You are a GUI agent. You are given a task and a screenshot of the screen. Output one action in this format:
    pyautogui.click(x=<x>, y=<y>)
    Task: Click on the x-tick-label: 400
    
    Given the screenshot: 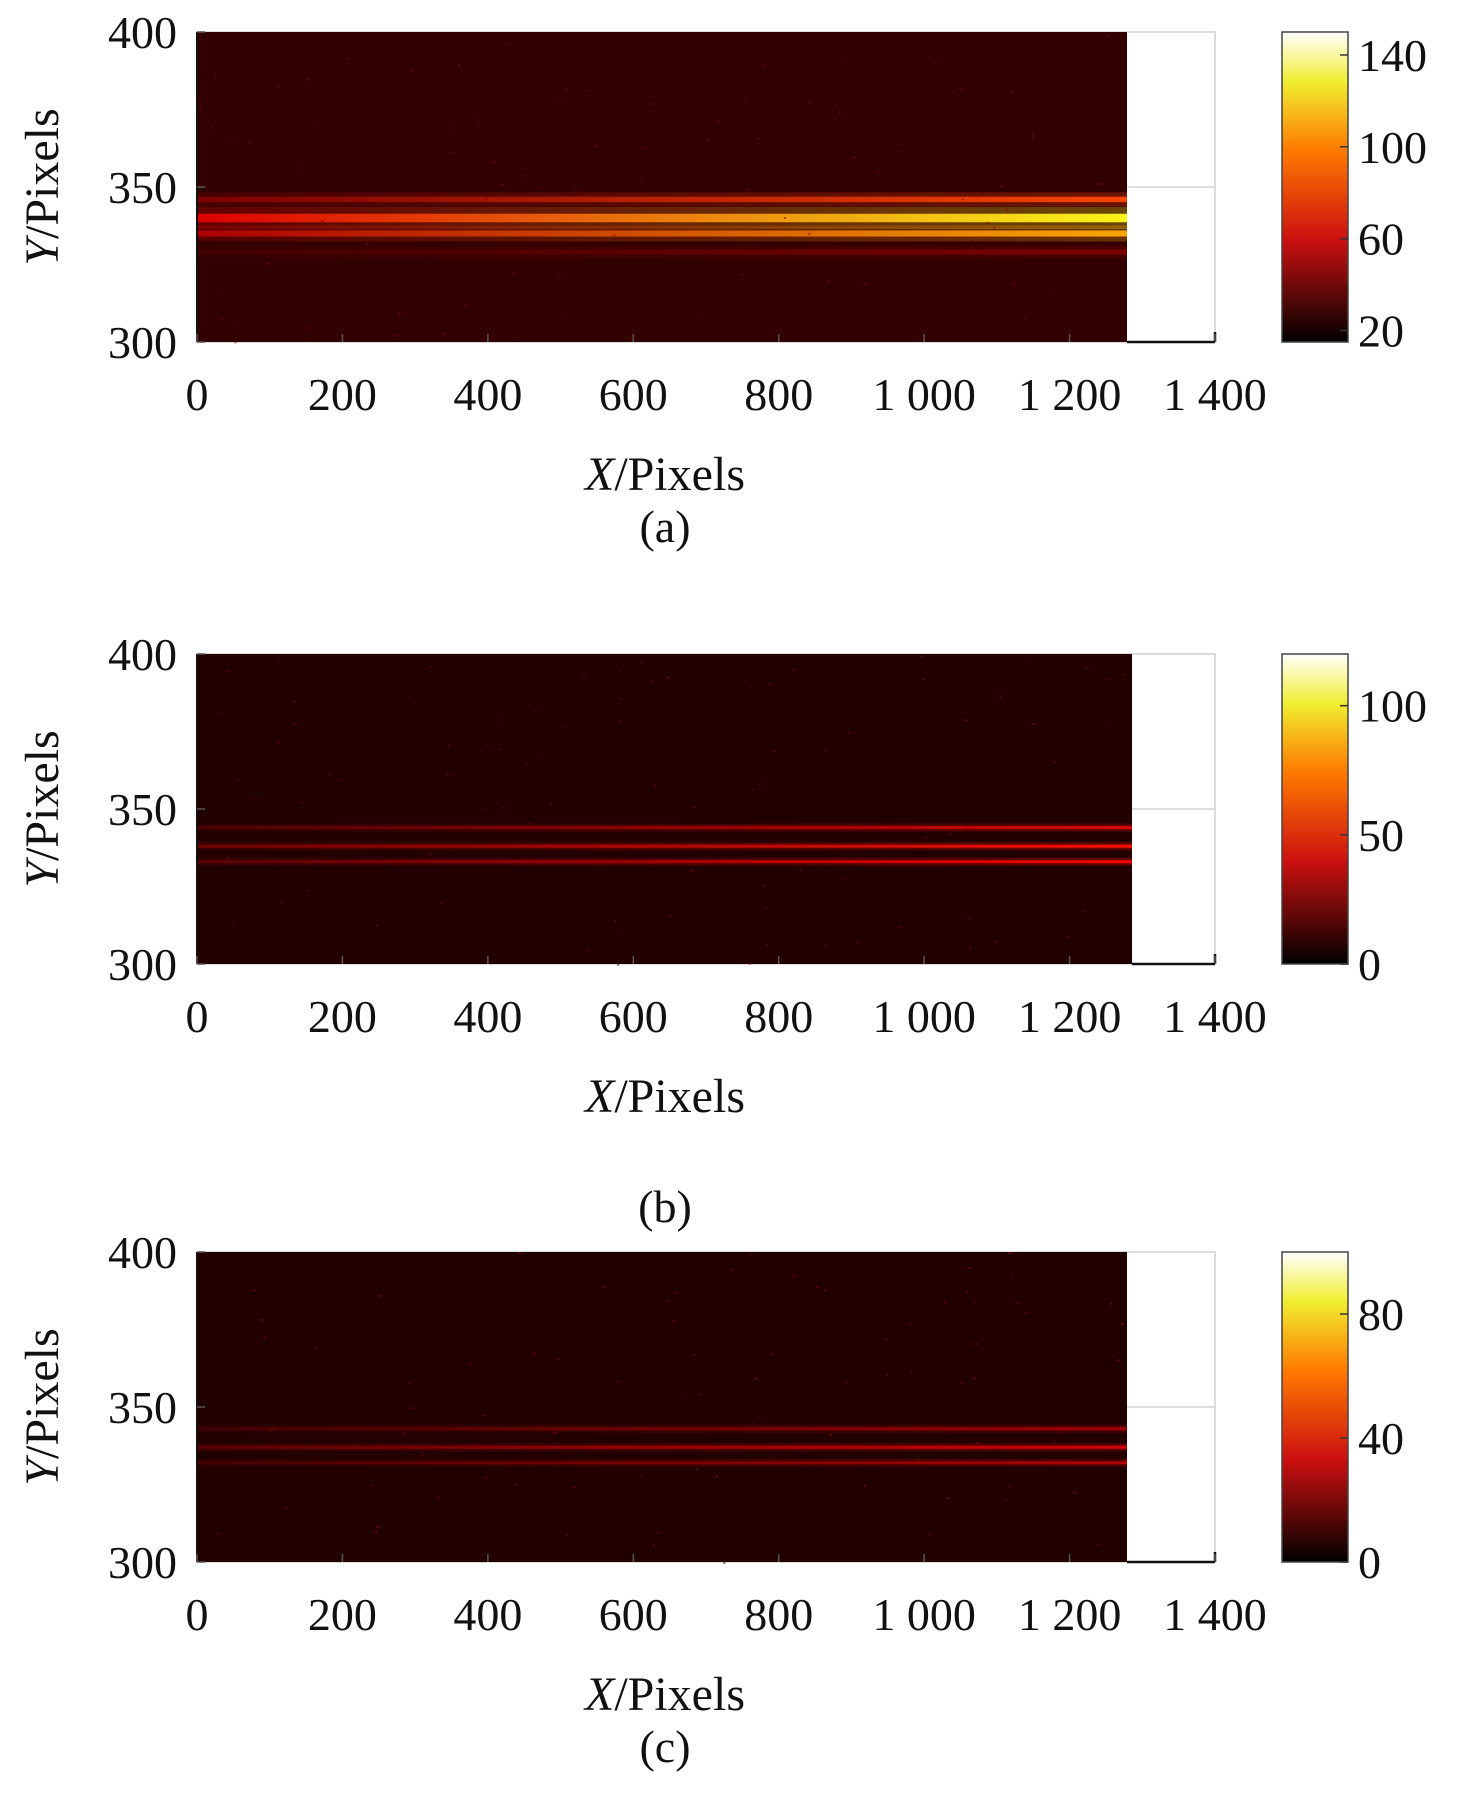 What is the action you would take?
    pyautogui.click(x=487, y=394)
    